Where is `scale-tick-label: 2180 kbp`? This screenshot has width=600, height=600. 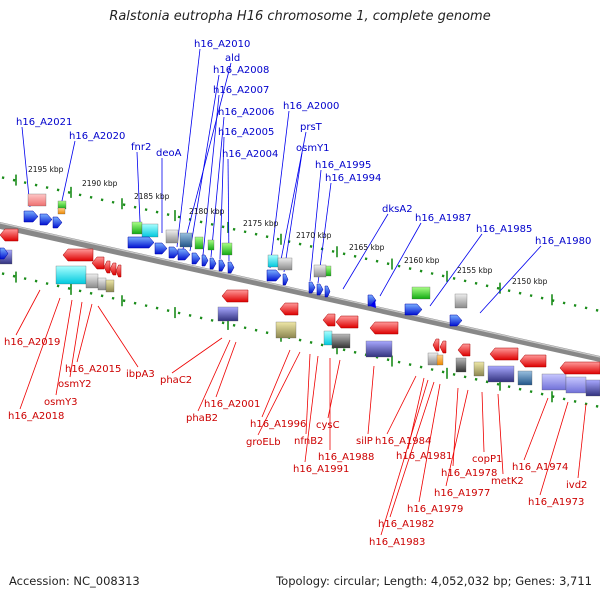 scale-tick-label: 2180 kbp is located at coordinates (207, 211).